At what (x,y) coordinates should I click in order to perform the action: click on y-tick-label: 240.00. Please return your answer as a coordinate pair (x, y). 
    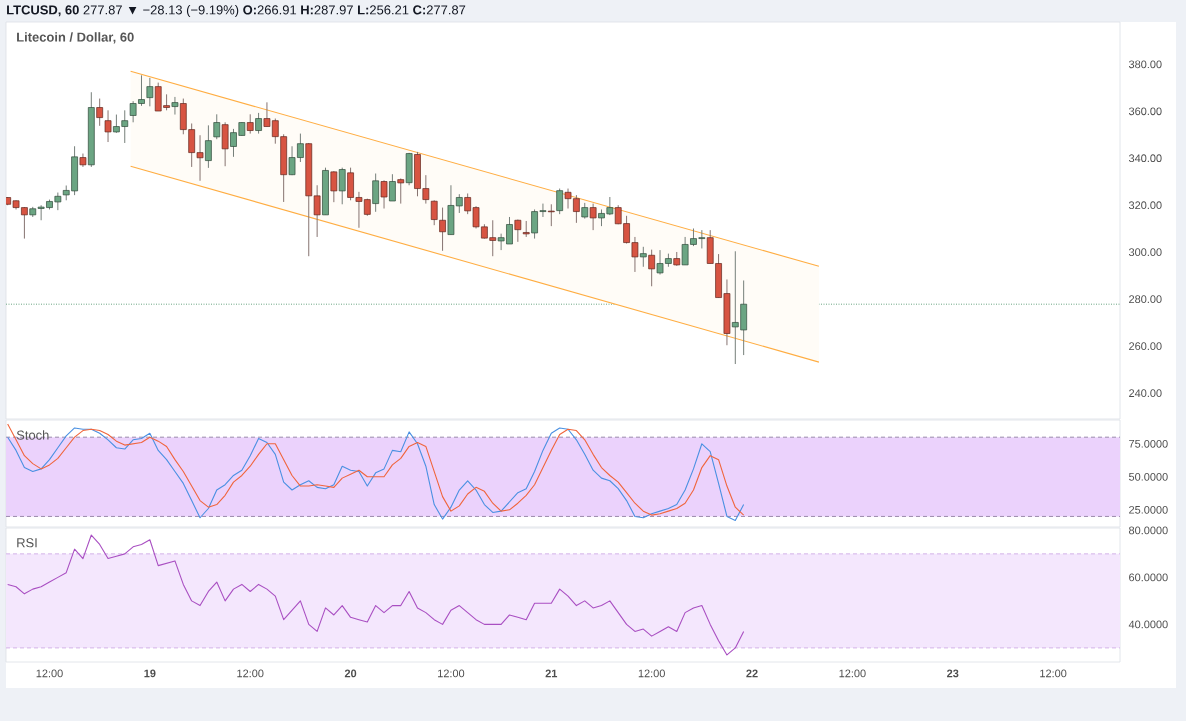
    Looking at the image, I should click on (1145, 393).